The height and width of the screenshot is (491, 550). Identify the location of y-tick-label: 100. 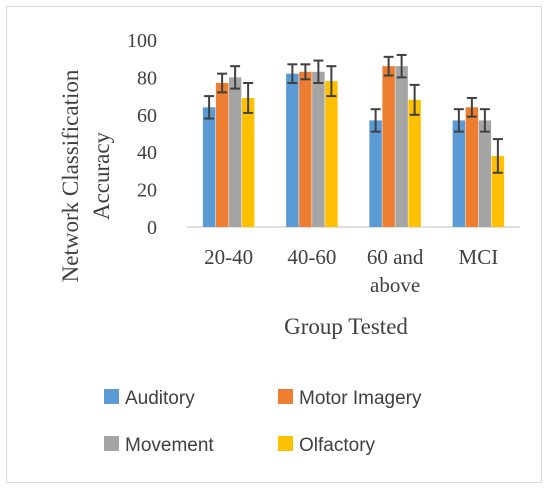
(142, 41).